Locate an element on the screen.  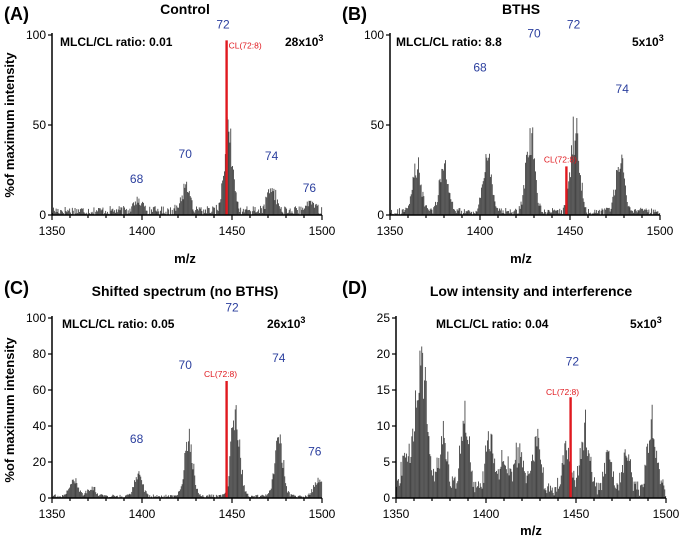
panel-c-cl728-label: CL(72:8) is located at coordinates (220, 374).